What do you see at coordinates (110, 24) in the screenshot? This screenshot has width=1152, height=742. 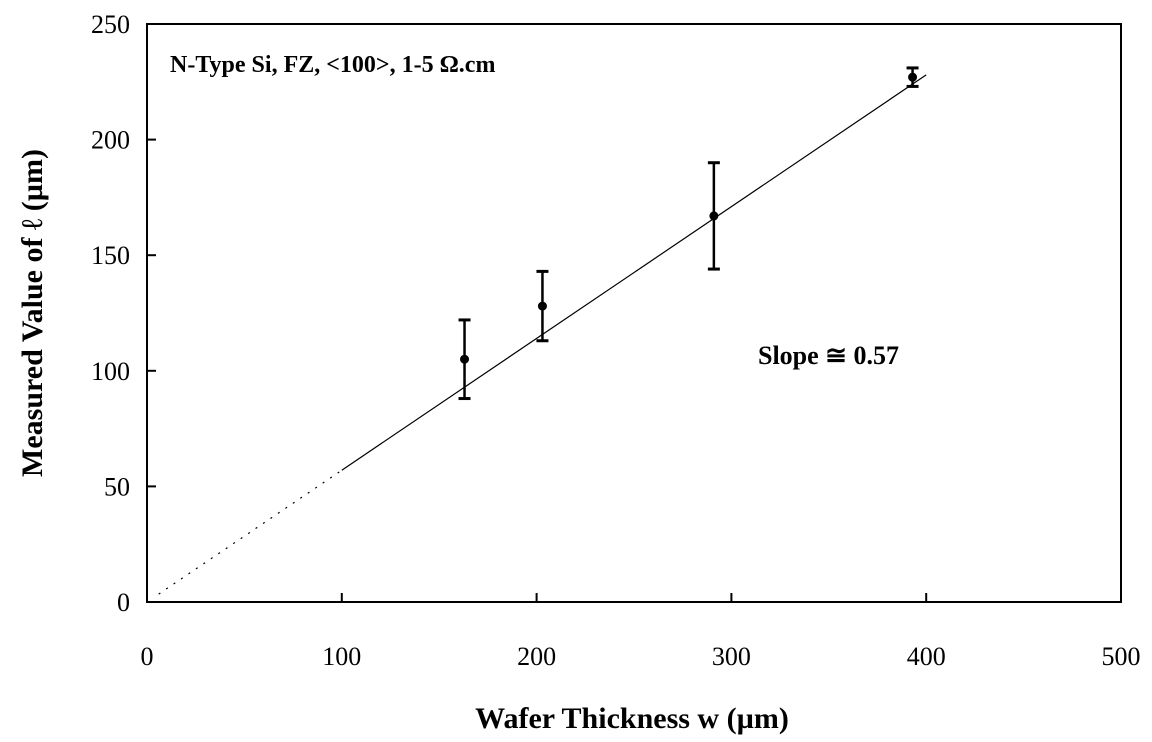 I see `y-tick-label: 250` at bounding box center [110, 24].